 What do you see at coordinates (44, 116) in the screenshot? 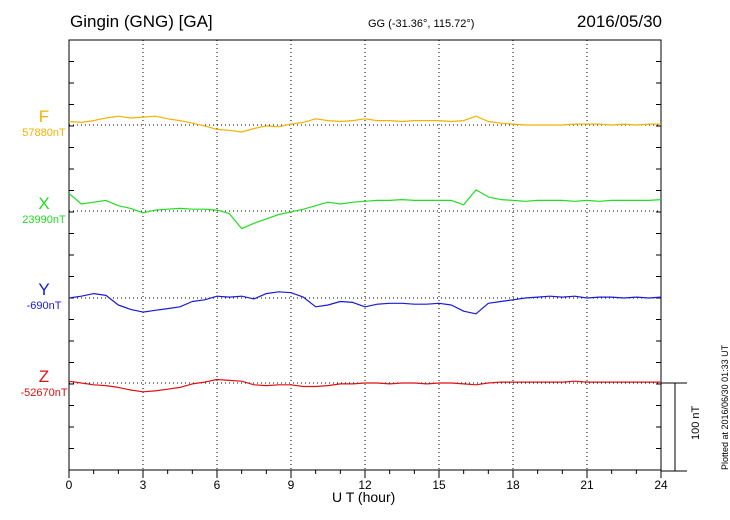
I see `series-name-f: F` at bounding box center [44, 116].